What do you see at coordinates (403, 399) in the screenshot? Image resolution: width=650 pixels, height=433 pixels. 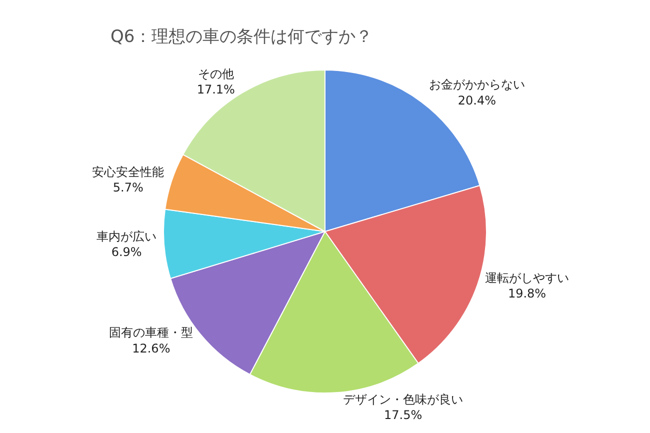 I see `slice-label: デザイン・色味が良い` at bounding box center [403, 399].